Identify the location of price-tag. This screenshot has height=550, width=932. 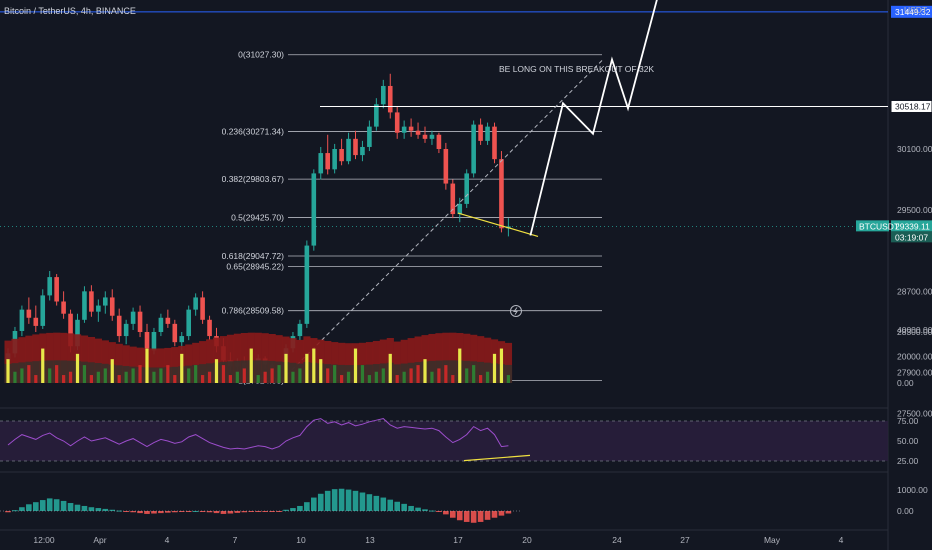
(911, 11).